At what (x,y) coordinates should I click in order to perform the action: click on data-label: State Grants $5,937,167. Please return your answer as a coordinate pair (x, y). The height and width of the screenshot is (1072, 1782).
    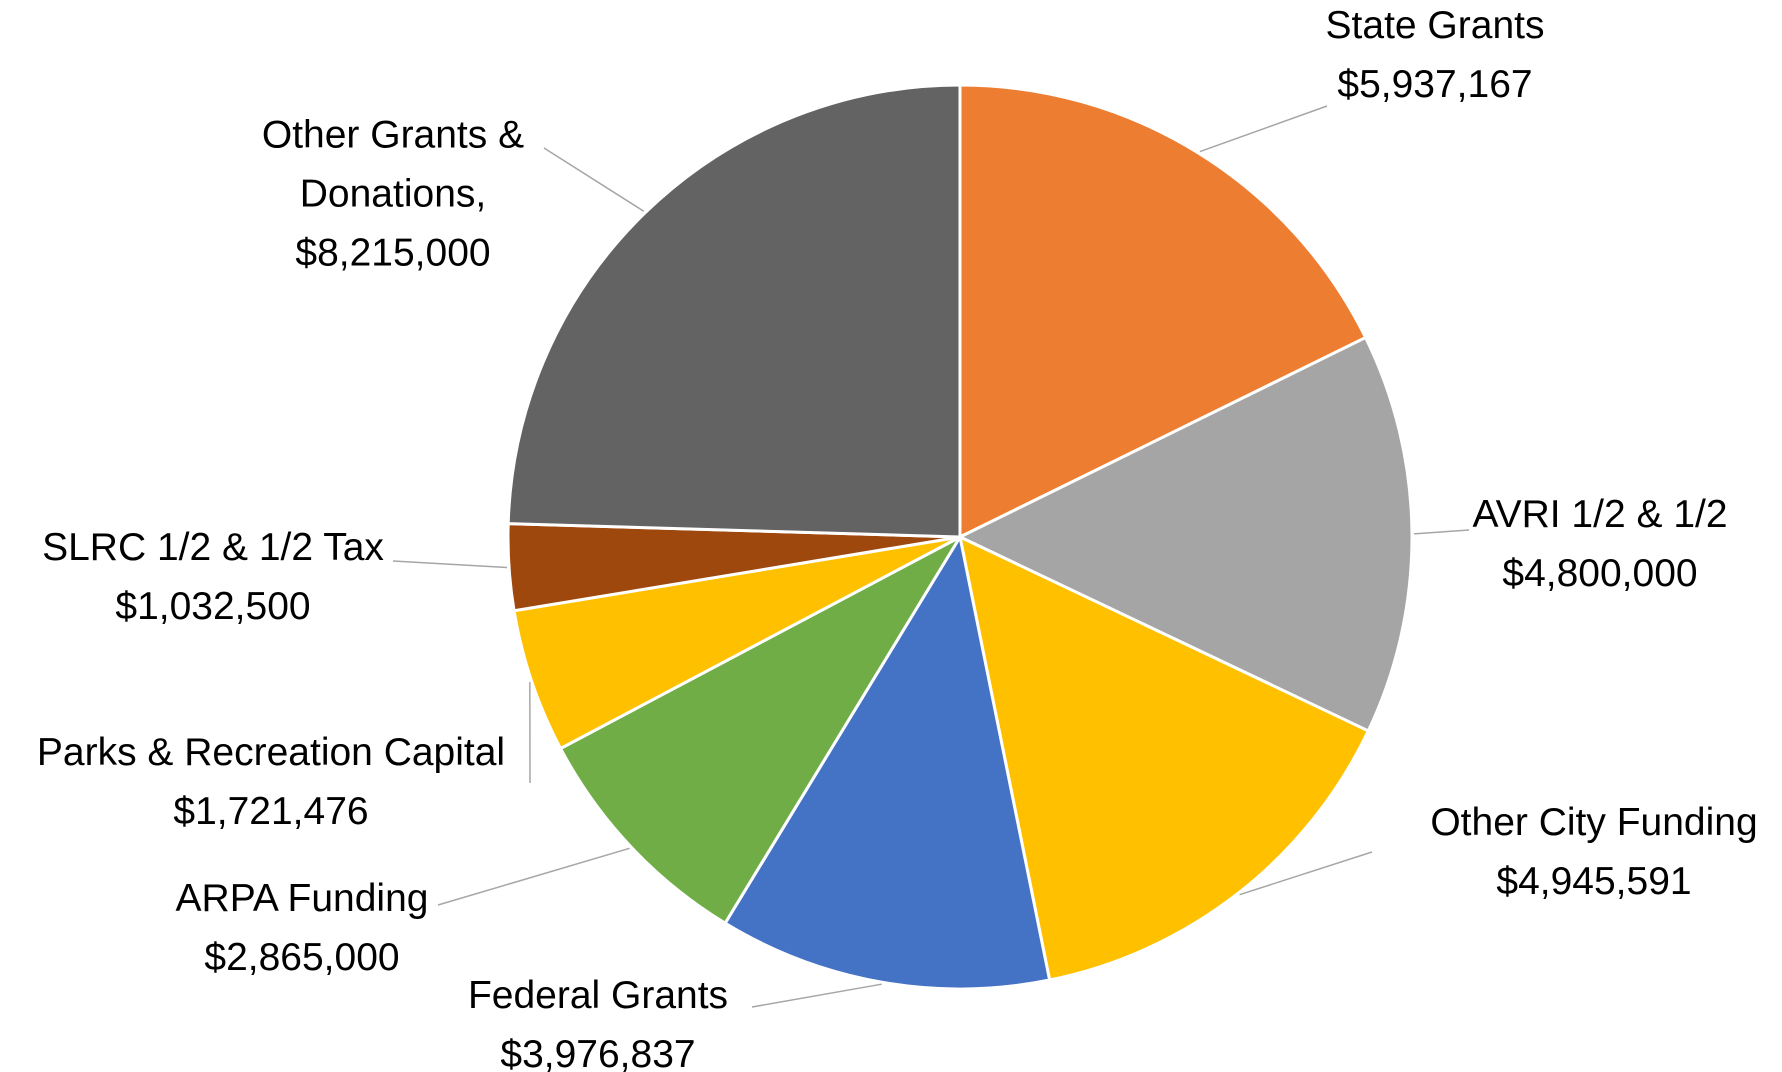
    Looking at the image, I should click on (1435, 57).